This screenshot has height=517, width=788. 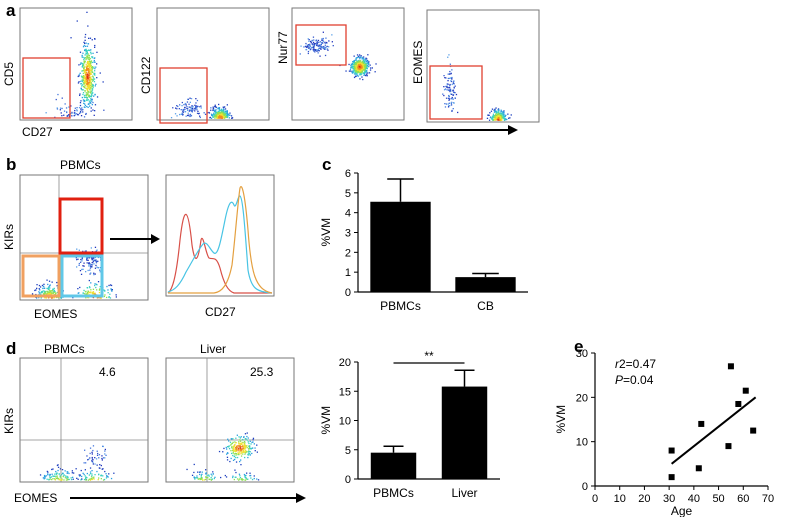 What do you see at coordinates (220, 312) in the screenshot?
I see `panel-b-histogram-x-label: CD27` at bounding box center [220, 312].